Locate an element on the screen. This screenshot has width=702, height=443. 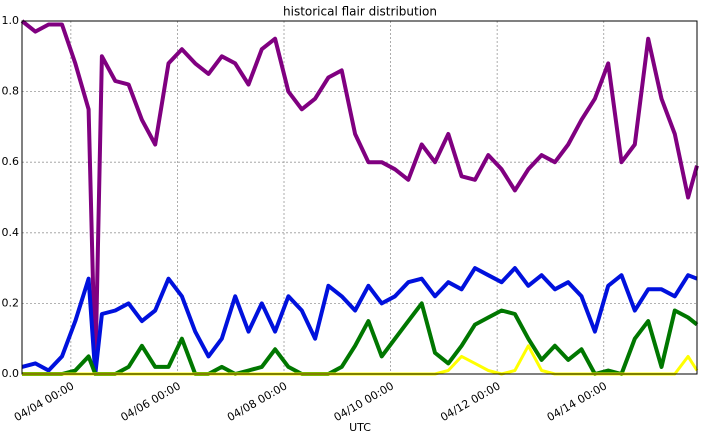
y-tick-label: 0.0 is located at coordinates (11, 373).